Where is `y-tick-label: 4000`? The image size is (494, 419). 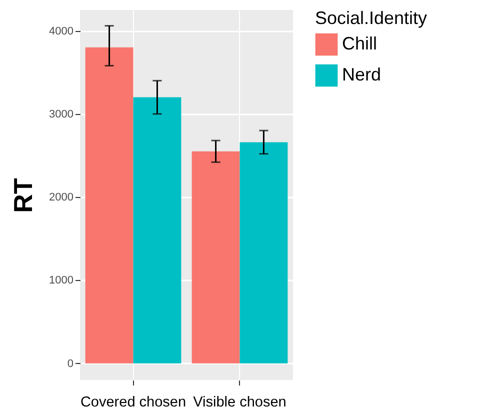 y-tick-label: 4000 is located at coordinates (61, 31).